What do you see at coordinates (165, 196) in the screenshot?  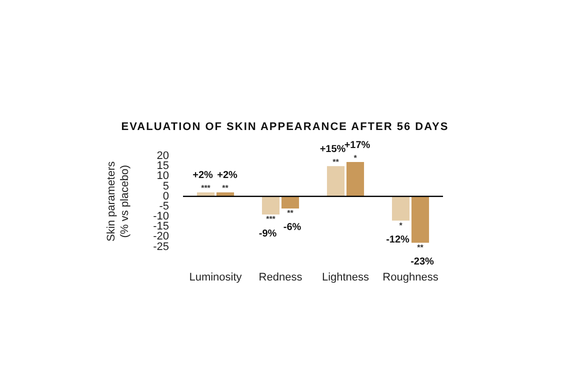 I see `y-tick-label: 0` at bounding box center [165, 196].